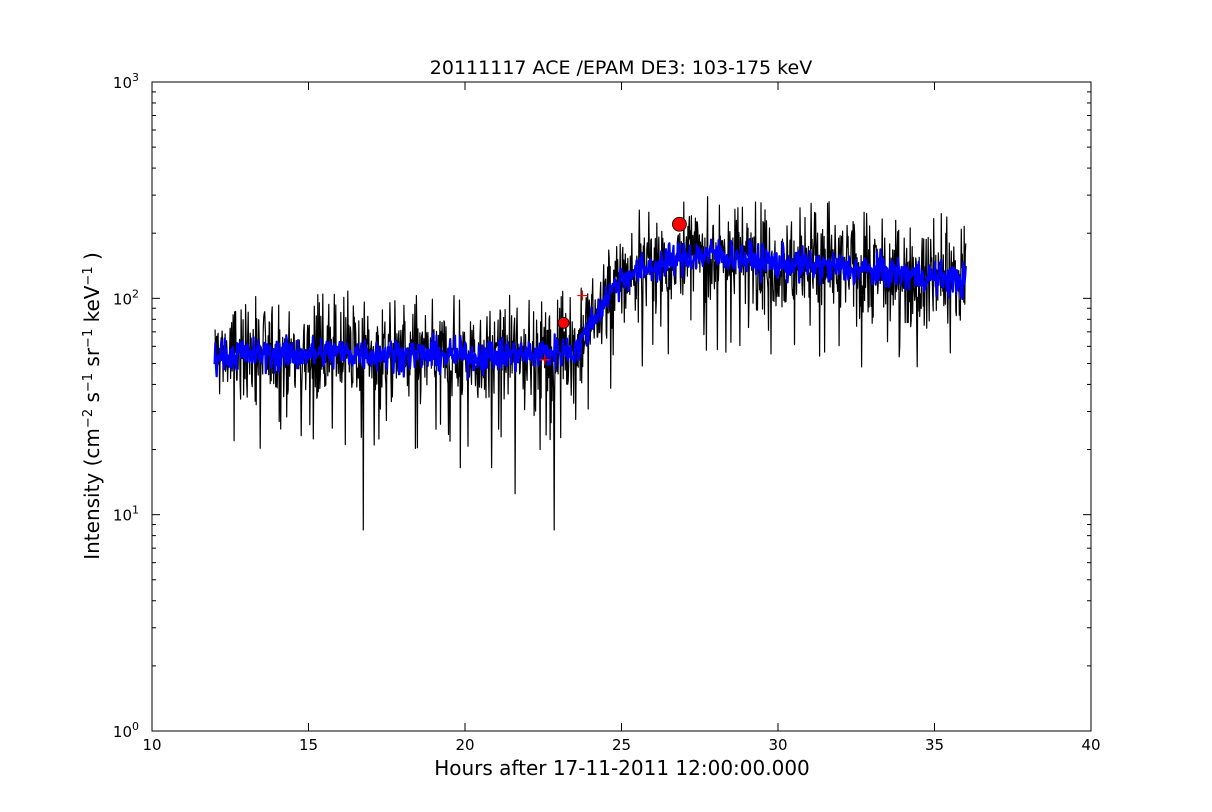 The height and width of the screenshot is (812, 1212). What do you see at coordinates (622, 768) in the screenshot?
I see `x-axis-label: Hours after 17-11-2011 12:00:00.000` at bounding box center [622, 768].